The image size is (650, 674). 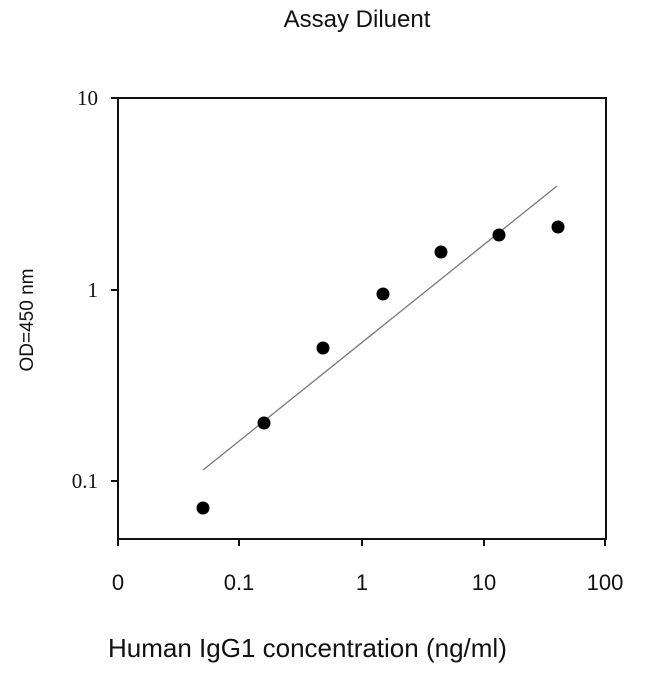 I want to click on chart-title: Assay Diluent, so click(x=357, y=19).